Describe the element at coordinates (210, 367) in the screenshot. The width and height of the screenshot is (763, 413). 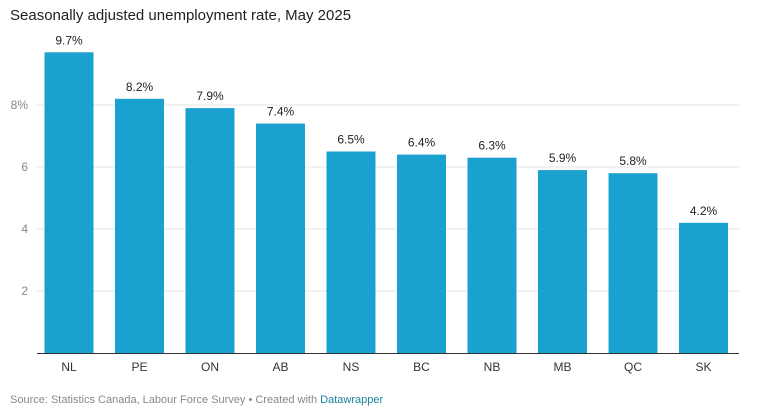
I see `x-tick-label: ON` at that location.